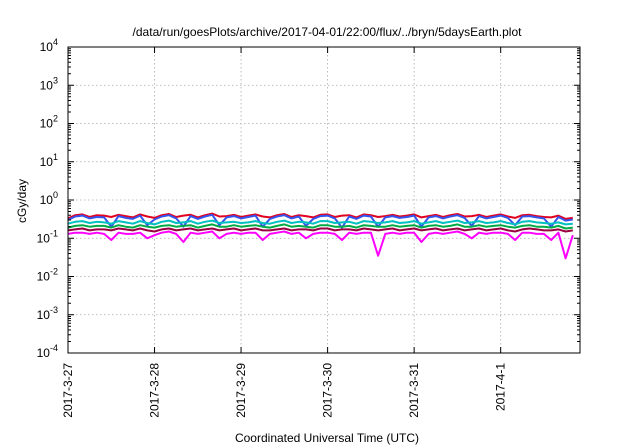 This screenshot has width=640, height=448. What do you see at coordinates (328, 390) in the screenshot?
I see `x-tick-label: 2017-3-30` at bounding box center [328, 390].